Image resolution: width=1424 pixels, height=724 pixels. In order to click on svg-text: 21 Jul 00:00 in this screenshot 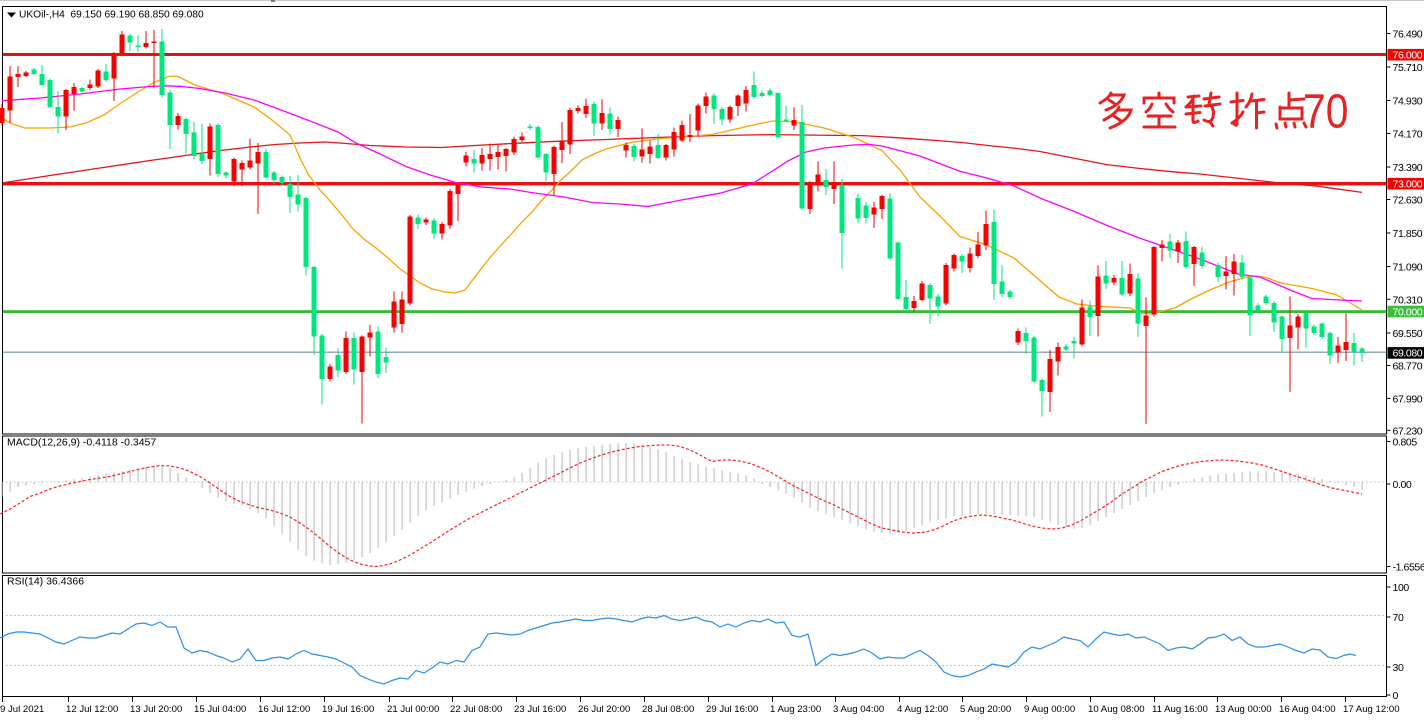, I will do `click(413, 709)`.